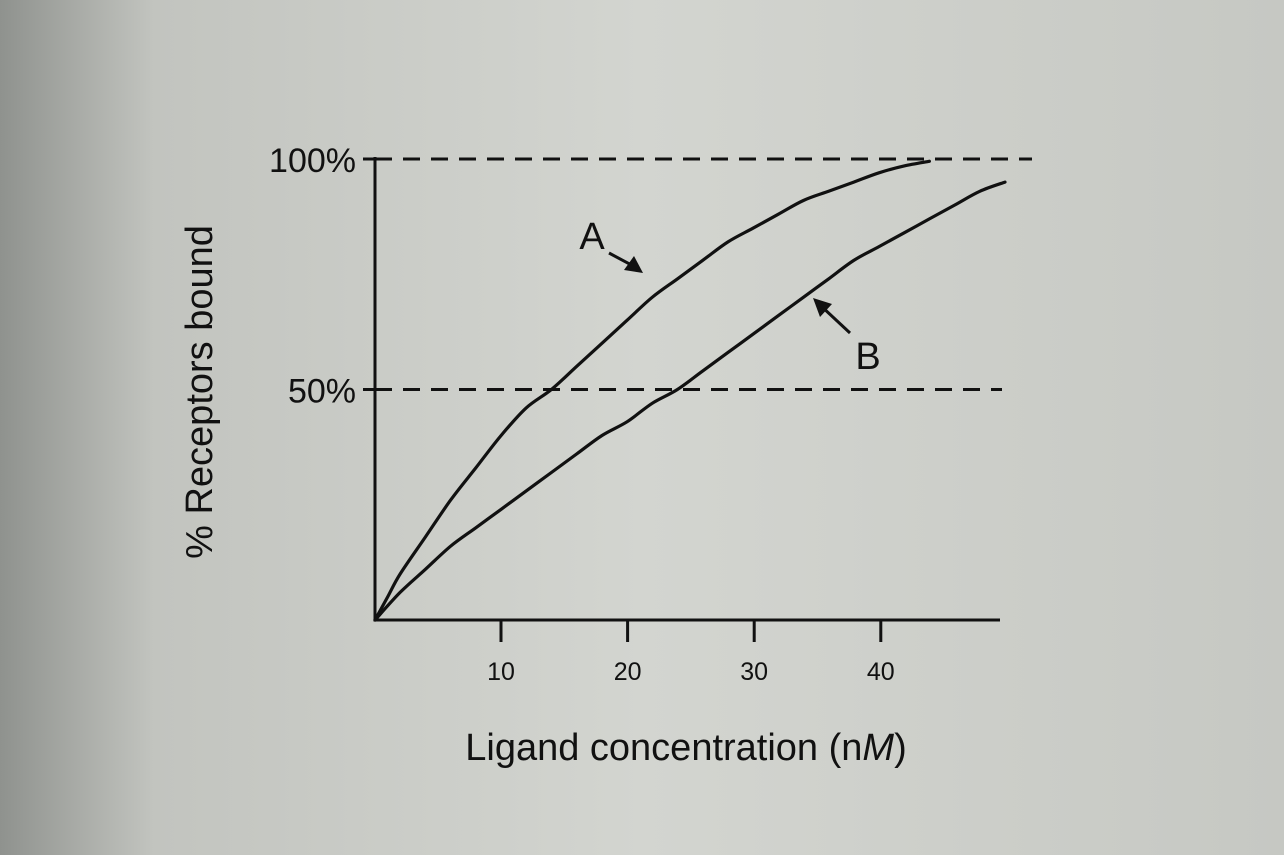  What do you see at coordinates (633, 264) in the screenshot?
I see `annotation-arrowhead-A` at bounding box center [633, 264].